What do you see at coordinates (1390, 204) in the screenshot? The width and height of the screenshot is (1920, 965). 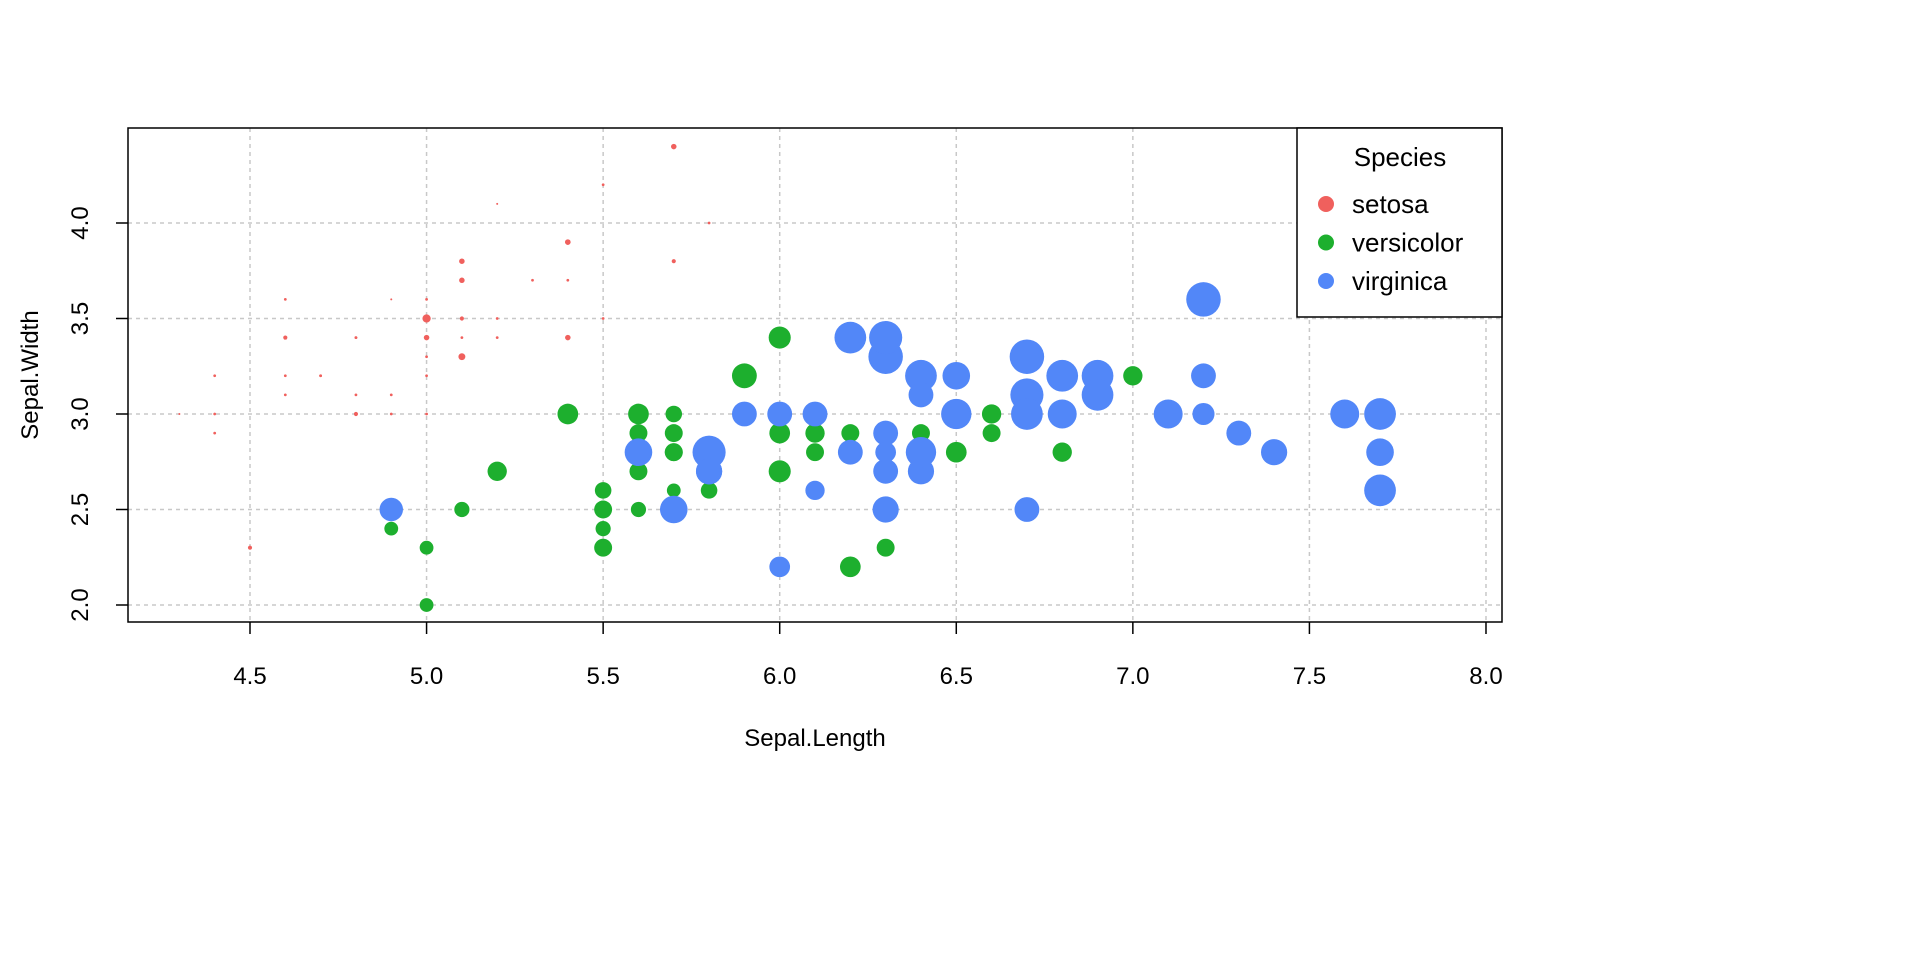 I see `legend-label-setosa: setosa` at bounding box center [1390, 204].